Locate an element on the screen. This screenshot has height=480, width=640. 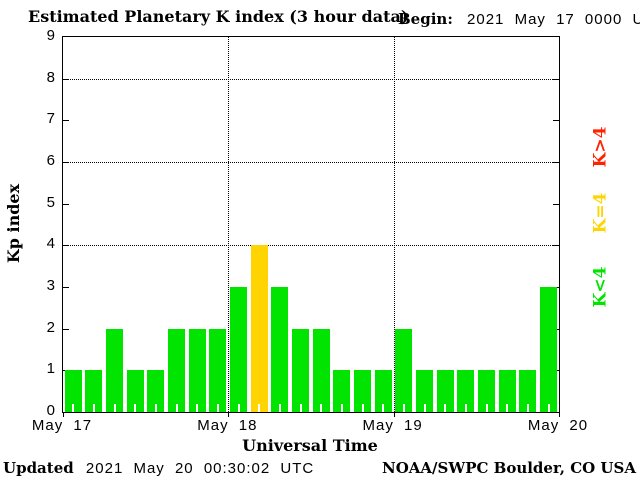
legend-k-lt-4: K<4 is located at coordinates (600, 287).